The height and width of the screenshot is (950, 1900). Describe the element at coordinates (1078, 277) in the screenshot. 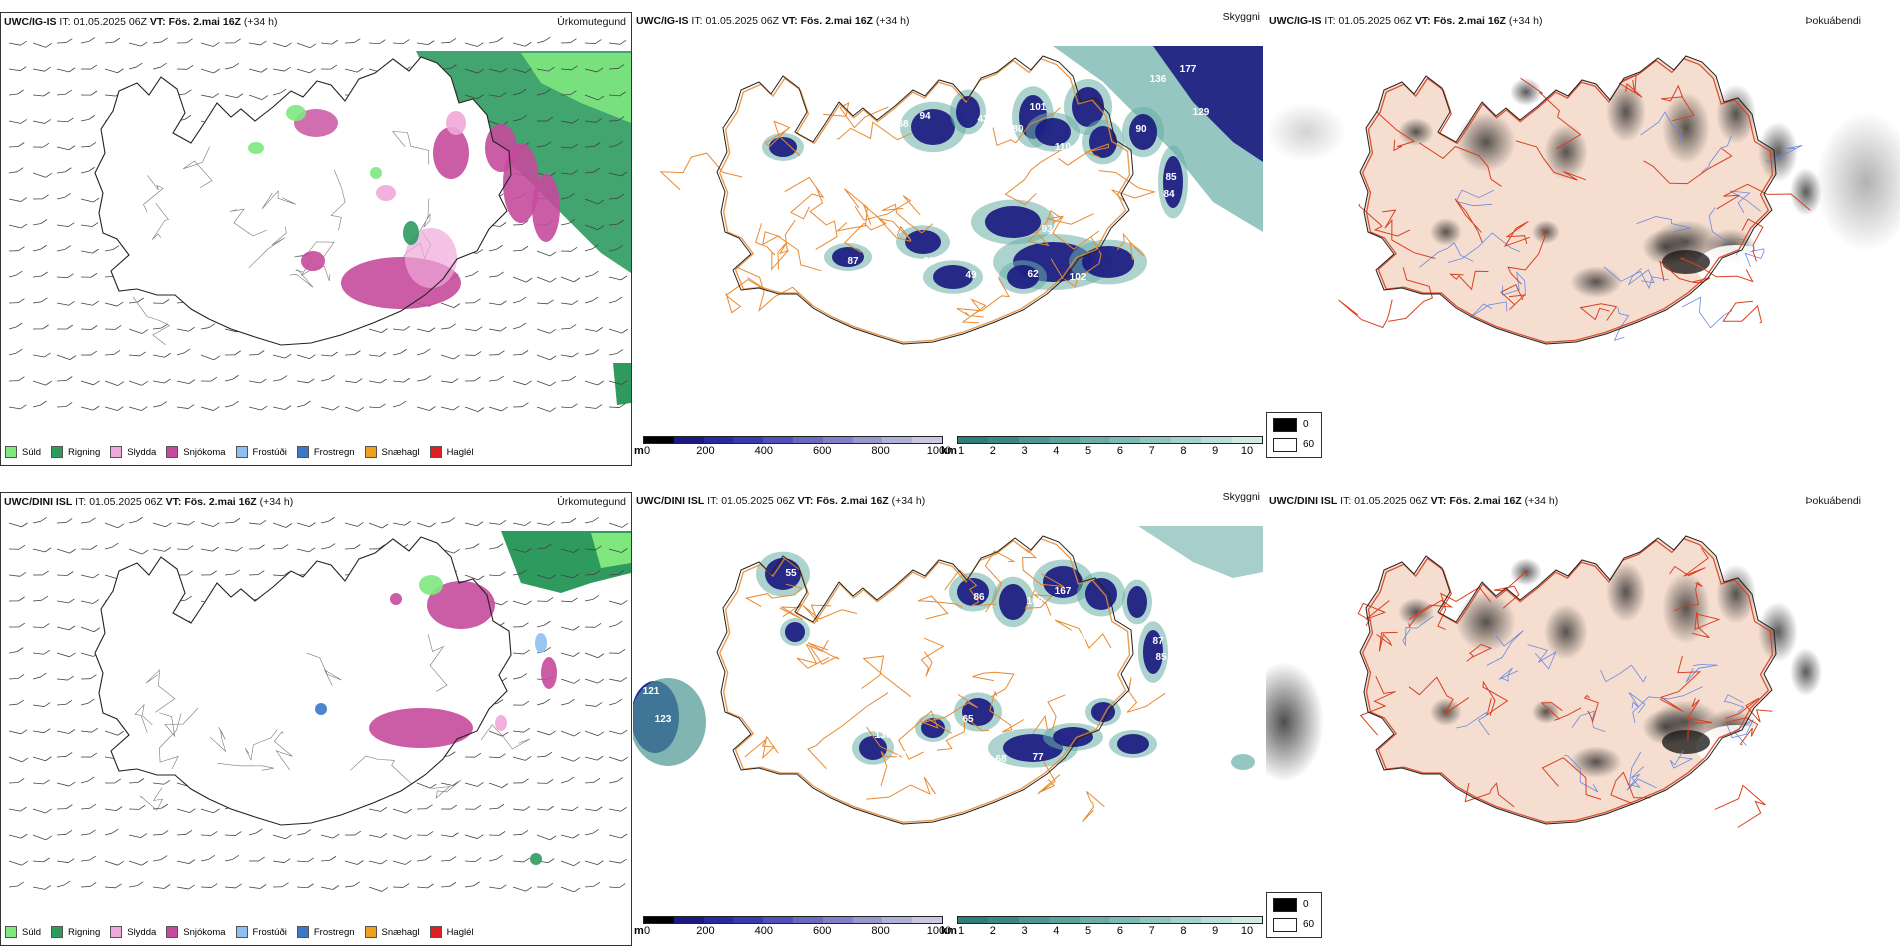

I see `visibility-value-label: 102` at that location.